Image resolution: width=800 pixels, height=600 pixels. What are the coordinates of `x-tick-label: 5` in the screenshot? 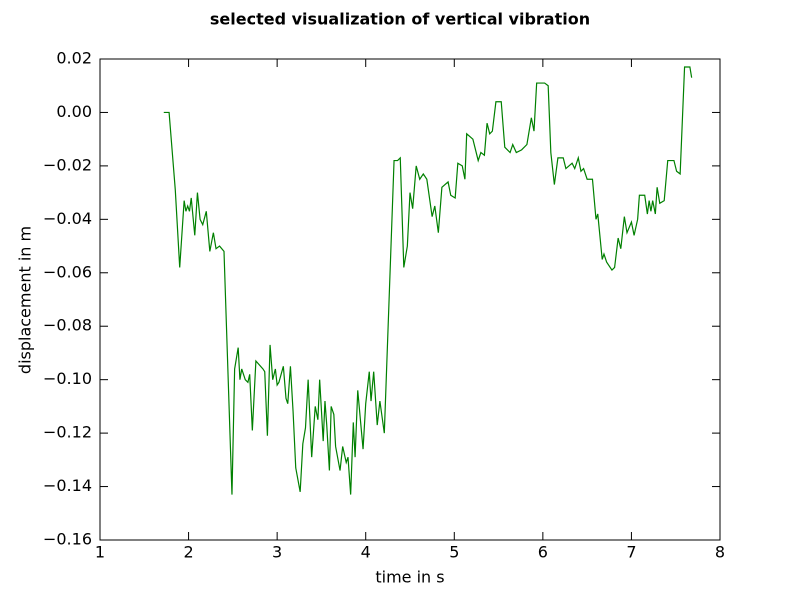 It's located at (454, 552).